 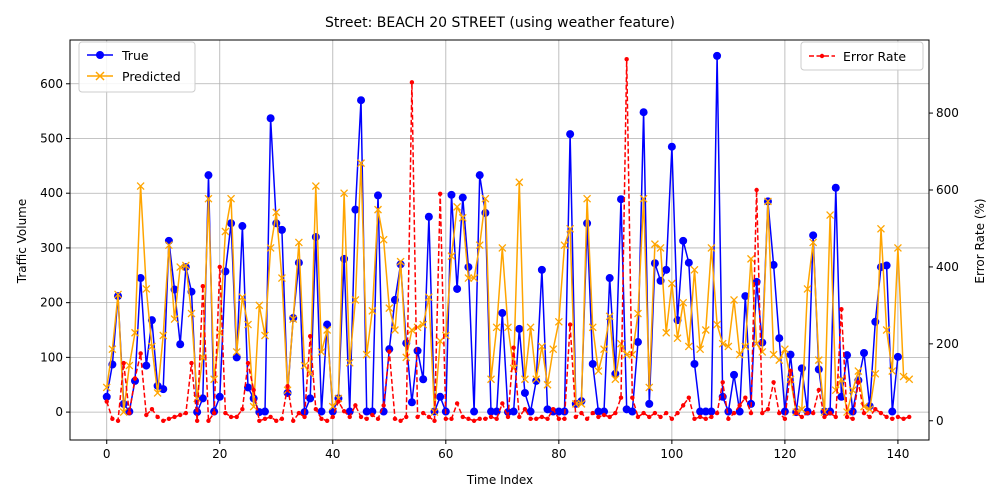 I want to click on y-axis-left: 0 100 200 300 400 500 600, so click(x=55, y=248).